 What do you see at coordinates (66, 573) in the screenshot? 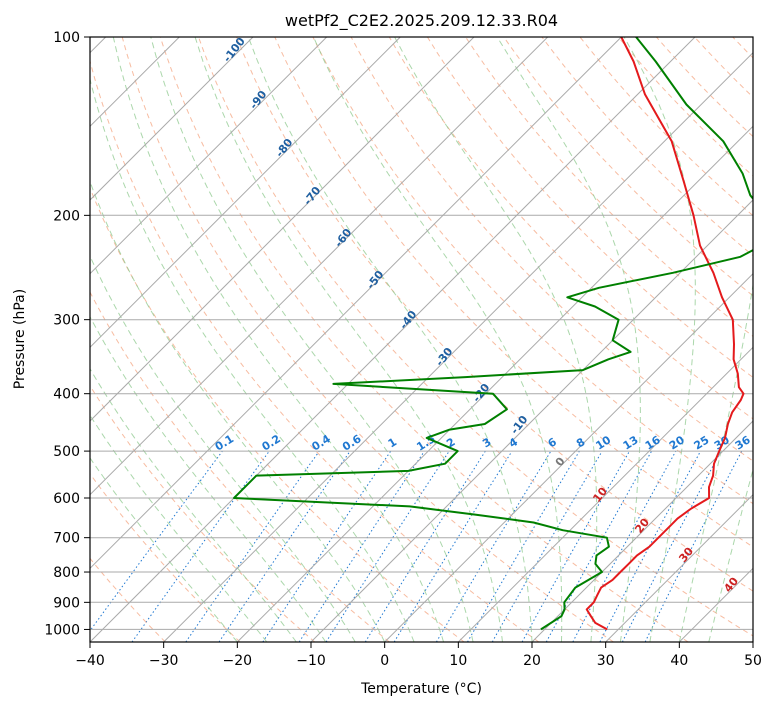
I see `y-tick-label: 800` at bounding box center [66, 573].